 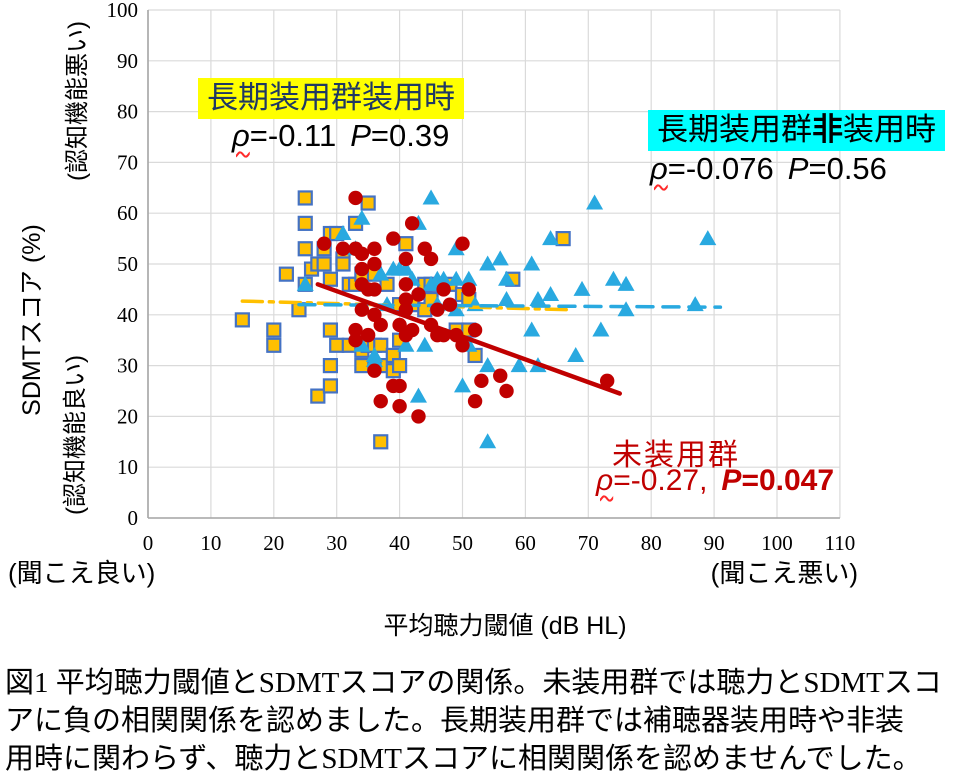 What do you see at coordinates (715, 481) in the screenshot?
I see `nonuser-group-stats: ρ=-0.27, P=0.047` at bounding box center [715, 481].